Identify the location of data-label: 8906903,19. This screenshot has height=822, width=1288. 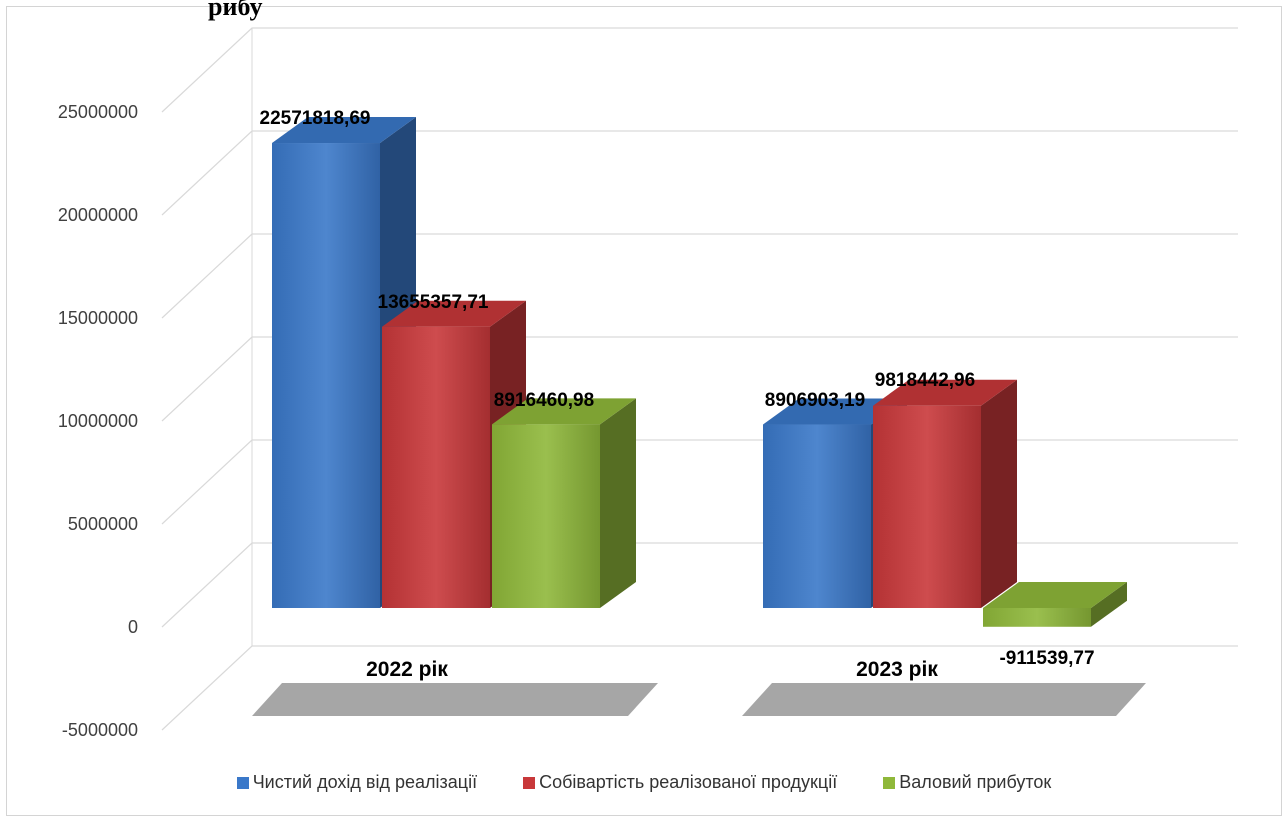
(815, 400).